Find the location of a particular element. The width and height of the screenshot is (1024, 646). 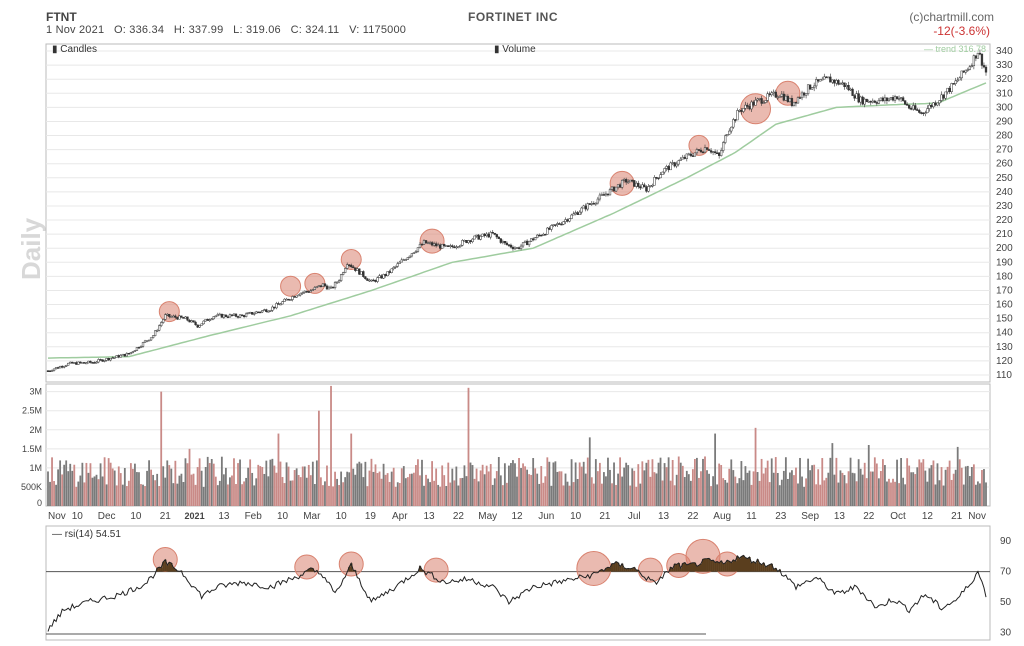

x-tick-label: 21 is located at coordinates (957, 516).